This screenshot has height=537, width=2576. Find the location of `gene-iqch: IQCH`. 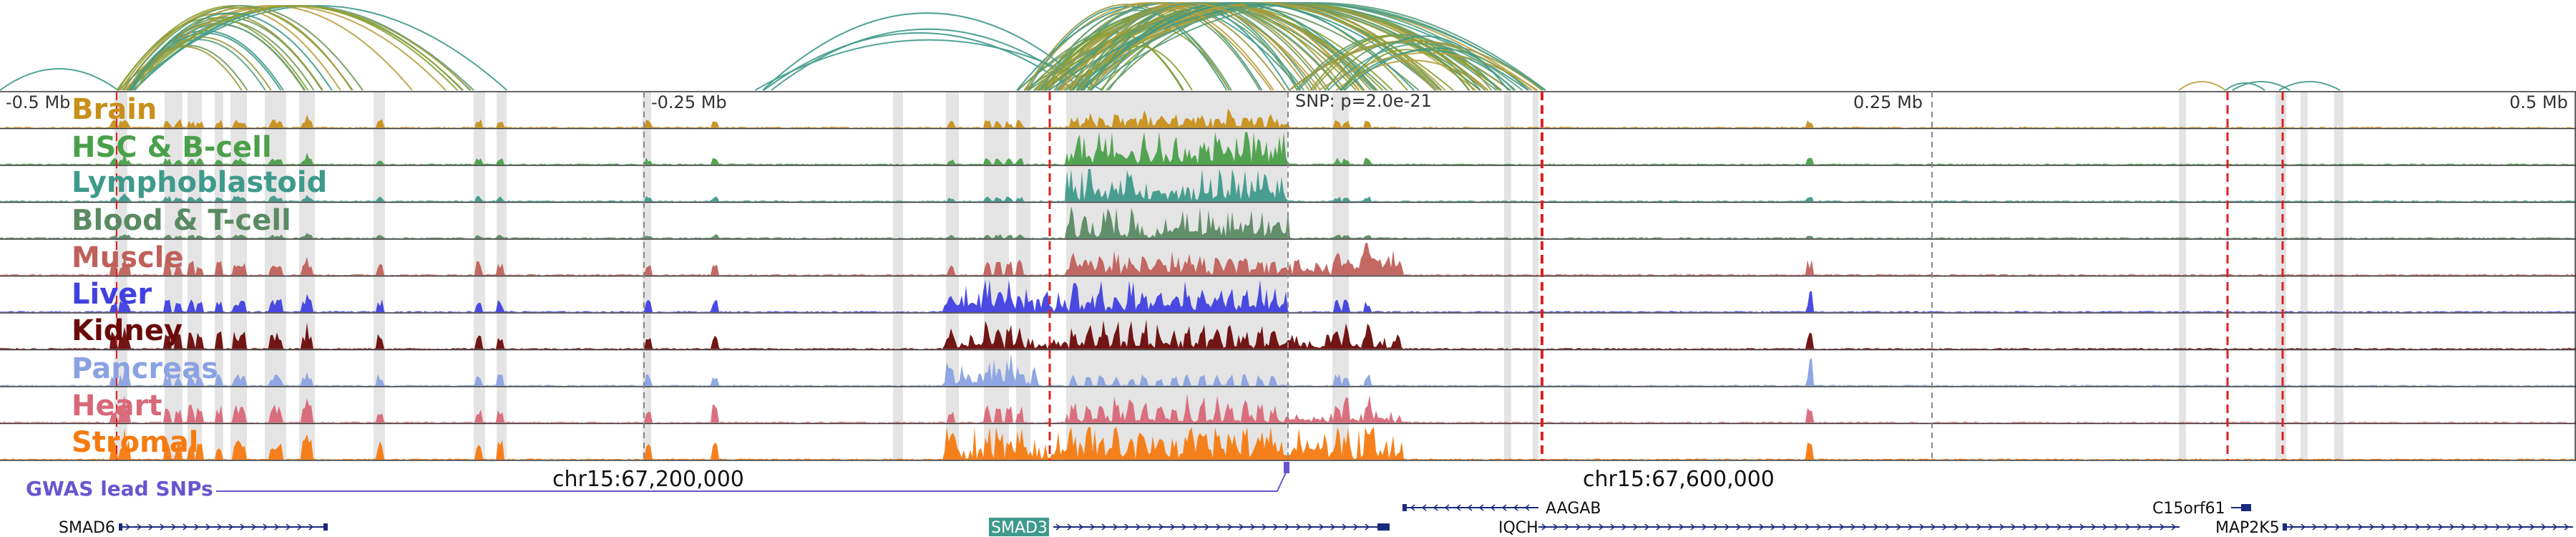

gene-iqch: IQCH is located at coordinates (1839, 528).